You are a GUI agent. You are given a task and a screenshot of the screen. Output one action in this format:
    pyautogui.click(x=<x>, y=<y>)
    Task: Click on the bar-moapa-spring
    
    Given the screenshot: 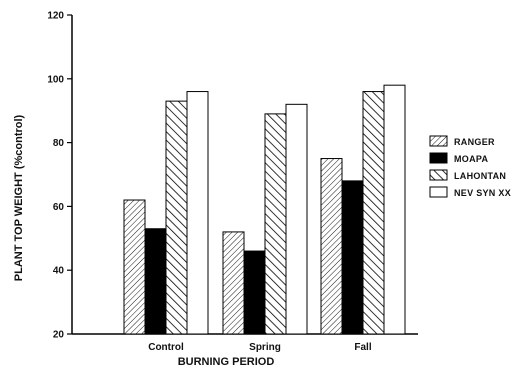 What is the action you would take?
    pyautogui.click(x=254, y=292)
    